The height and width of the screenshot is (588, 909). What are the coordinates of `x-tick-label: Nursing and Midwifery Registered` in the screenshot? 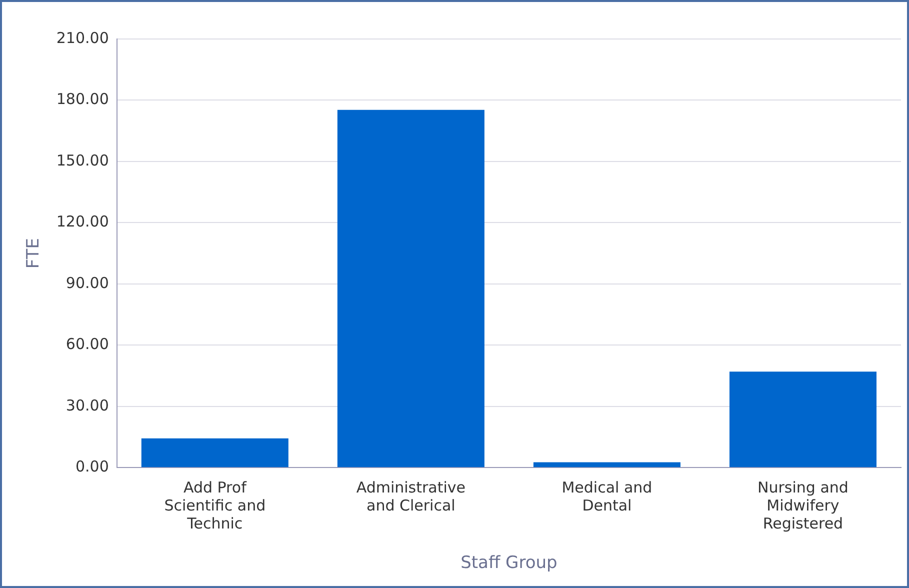 It's located at (803, 505).